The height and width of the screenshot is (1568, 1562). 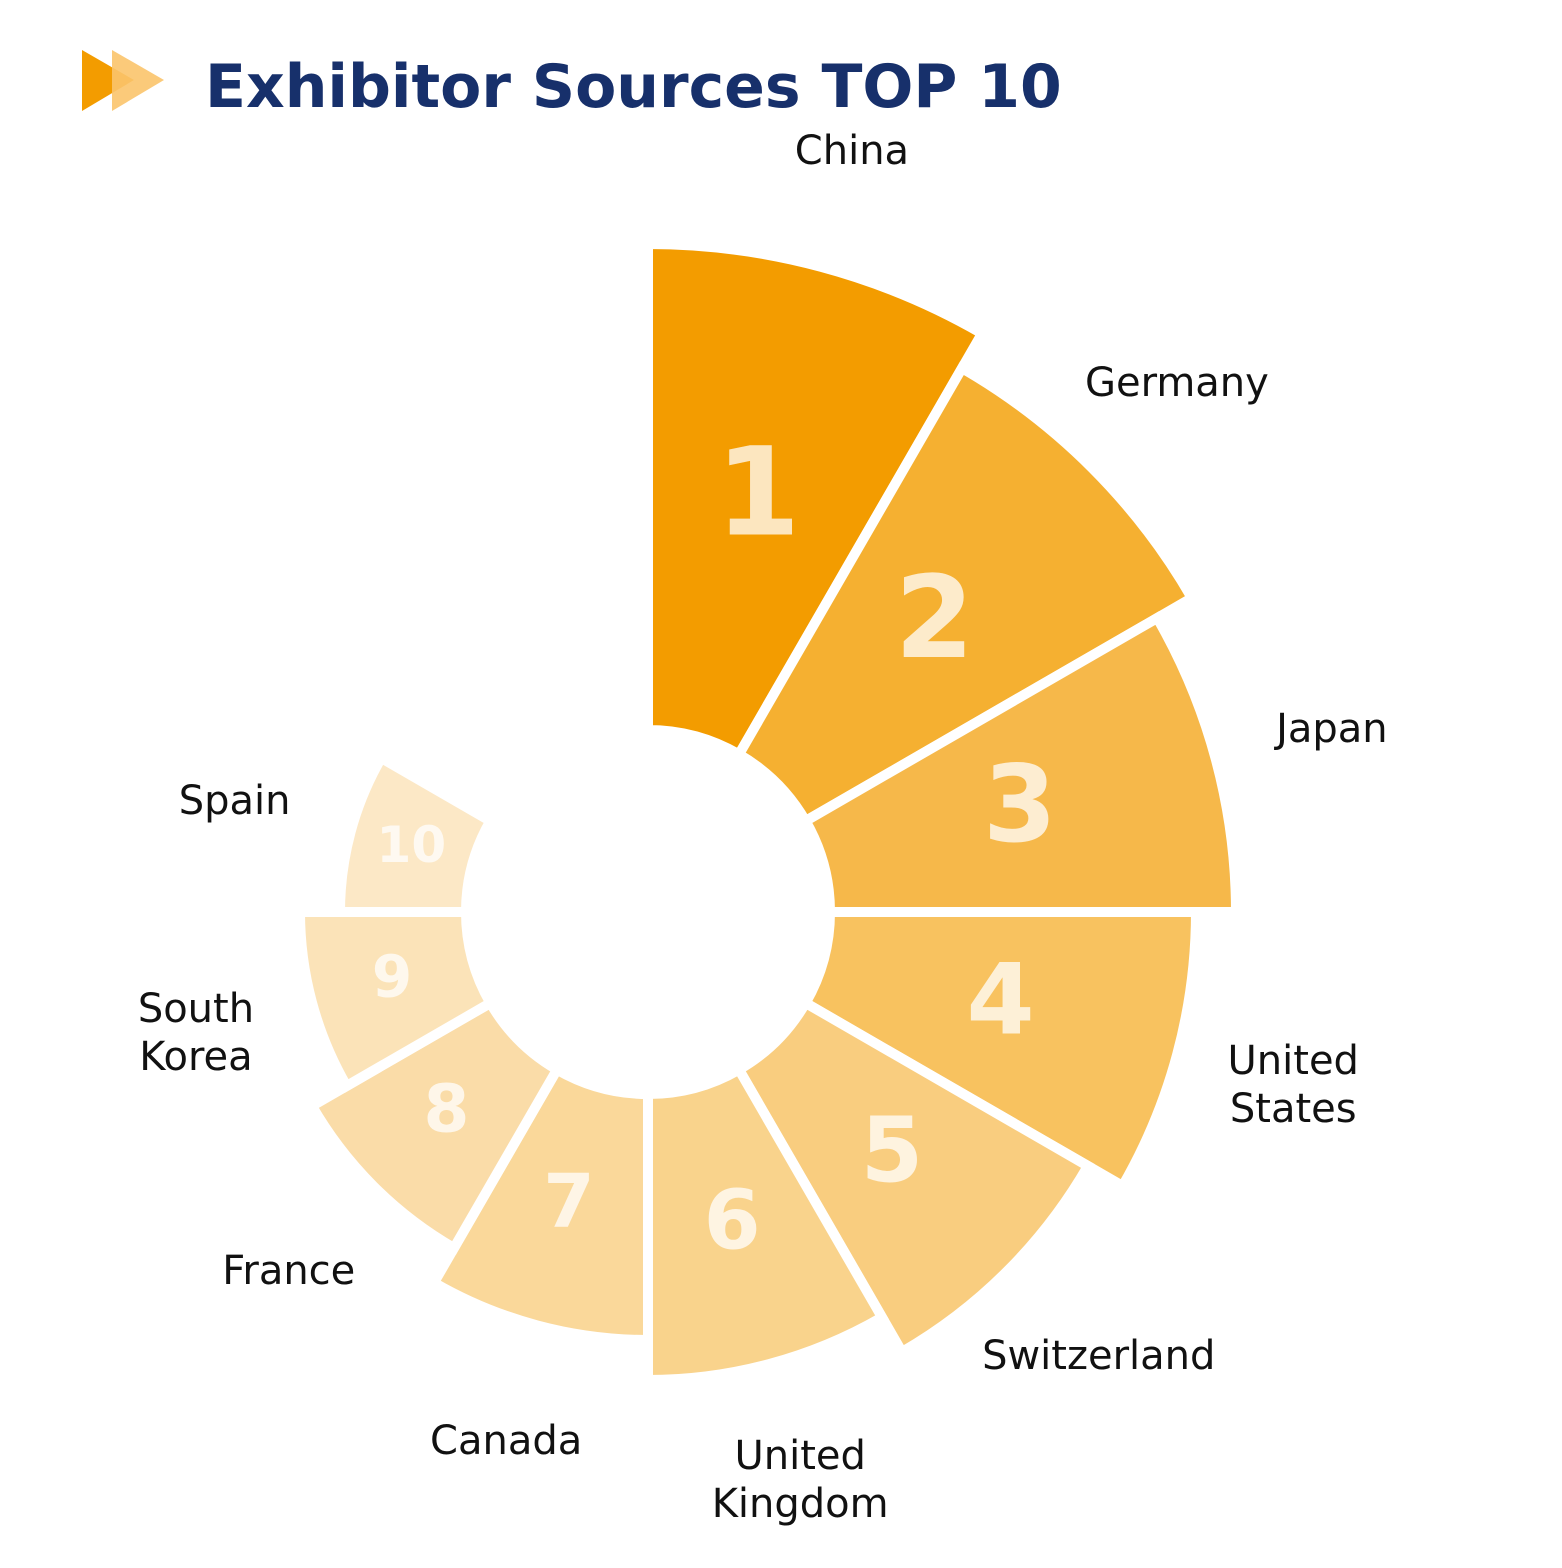 What do you see at coordinates (800, 1479) in the screenshot?
I see `category-label: United Kingdom` at bounding box center [800, 1479].